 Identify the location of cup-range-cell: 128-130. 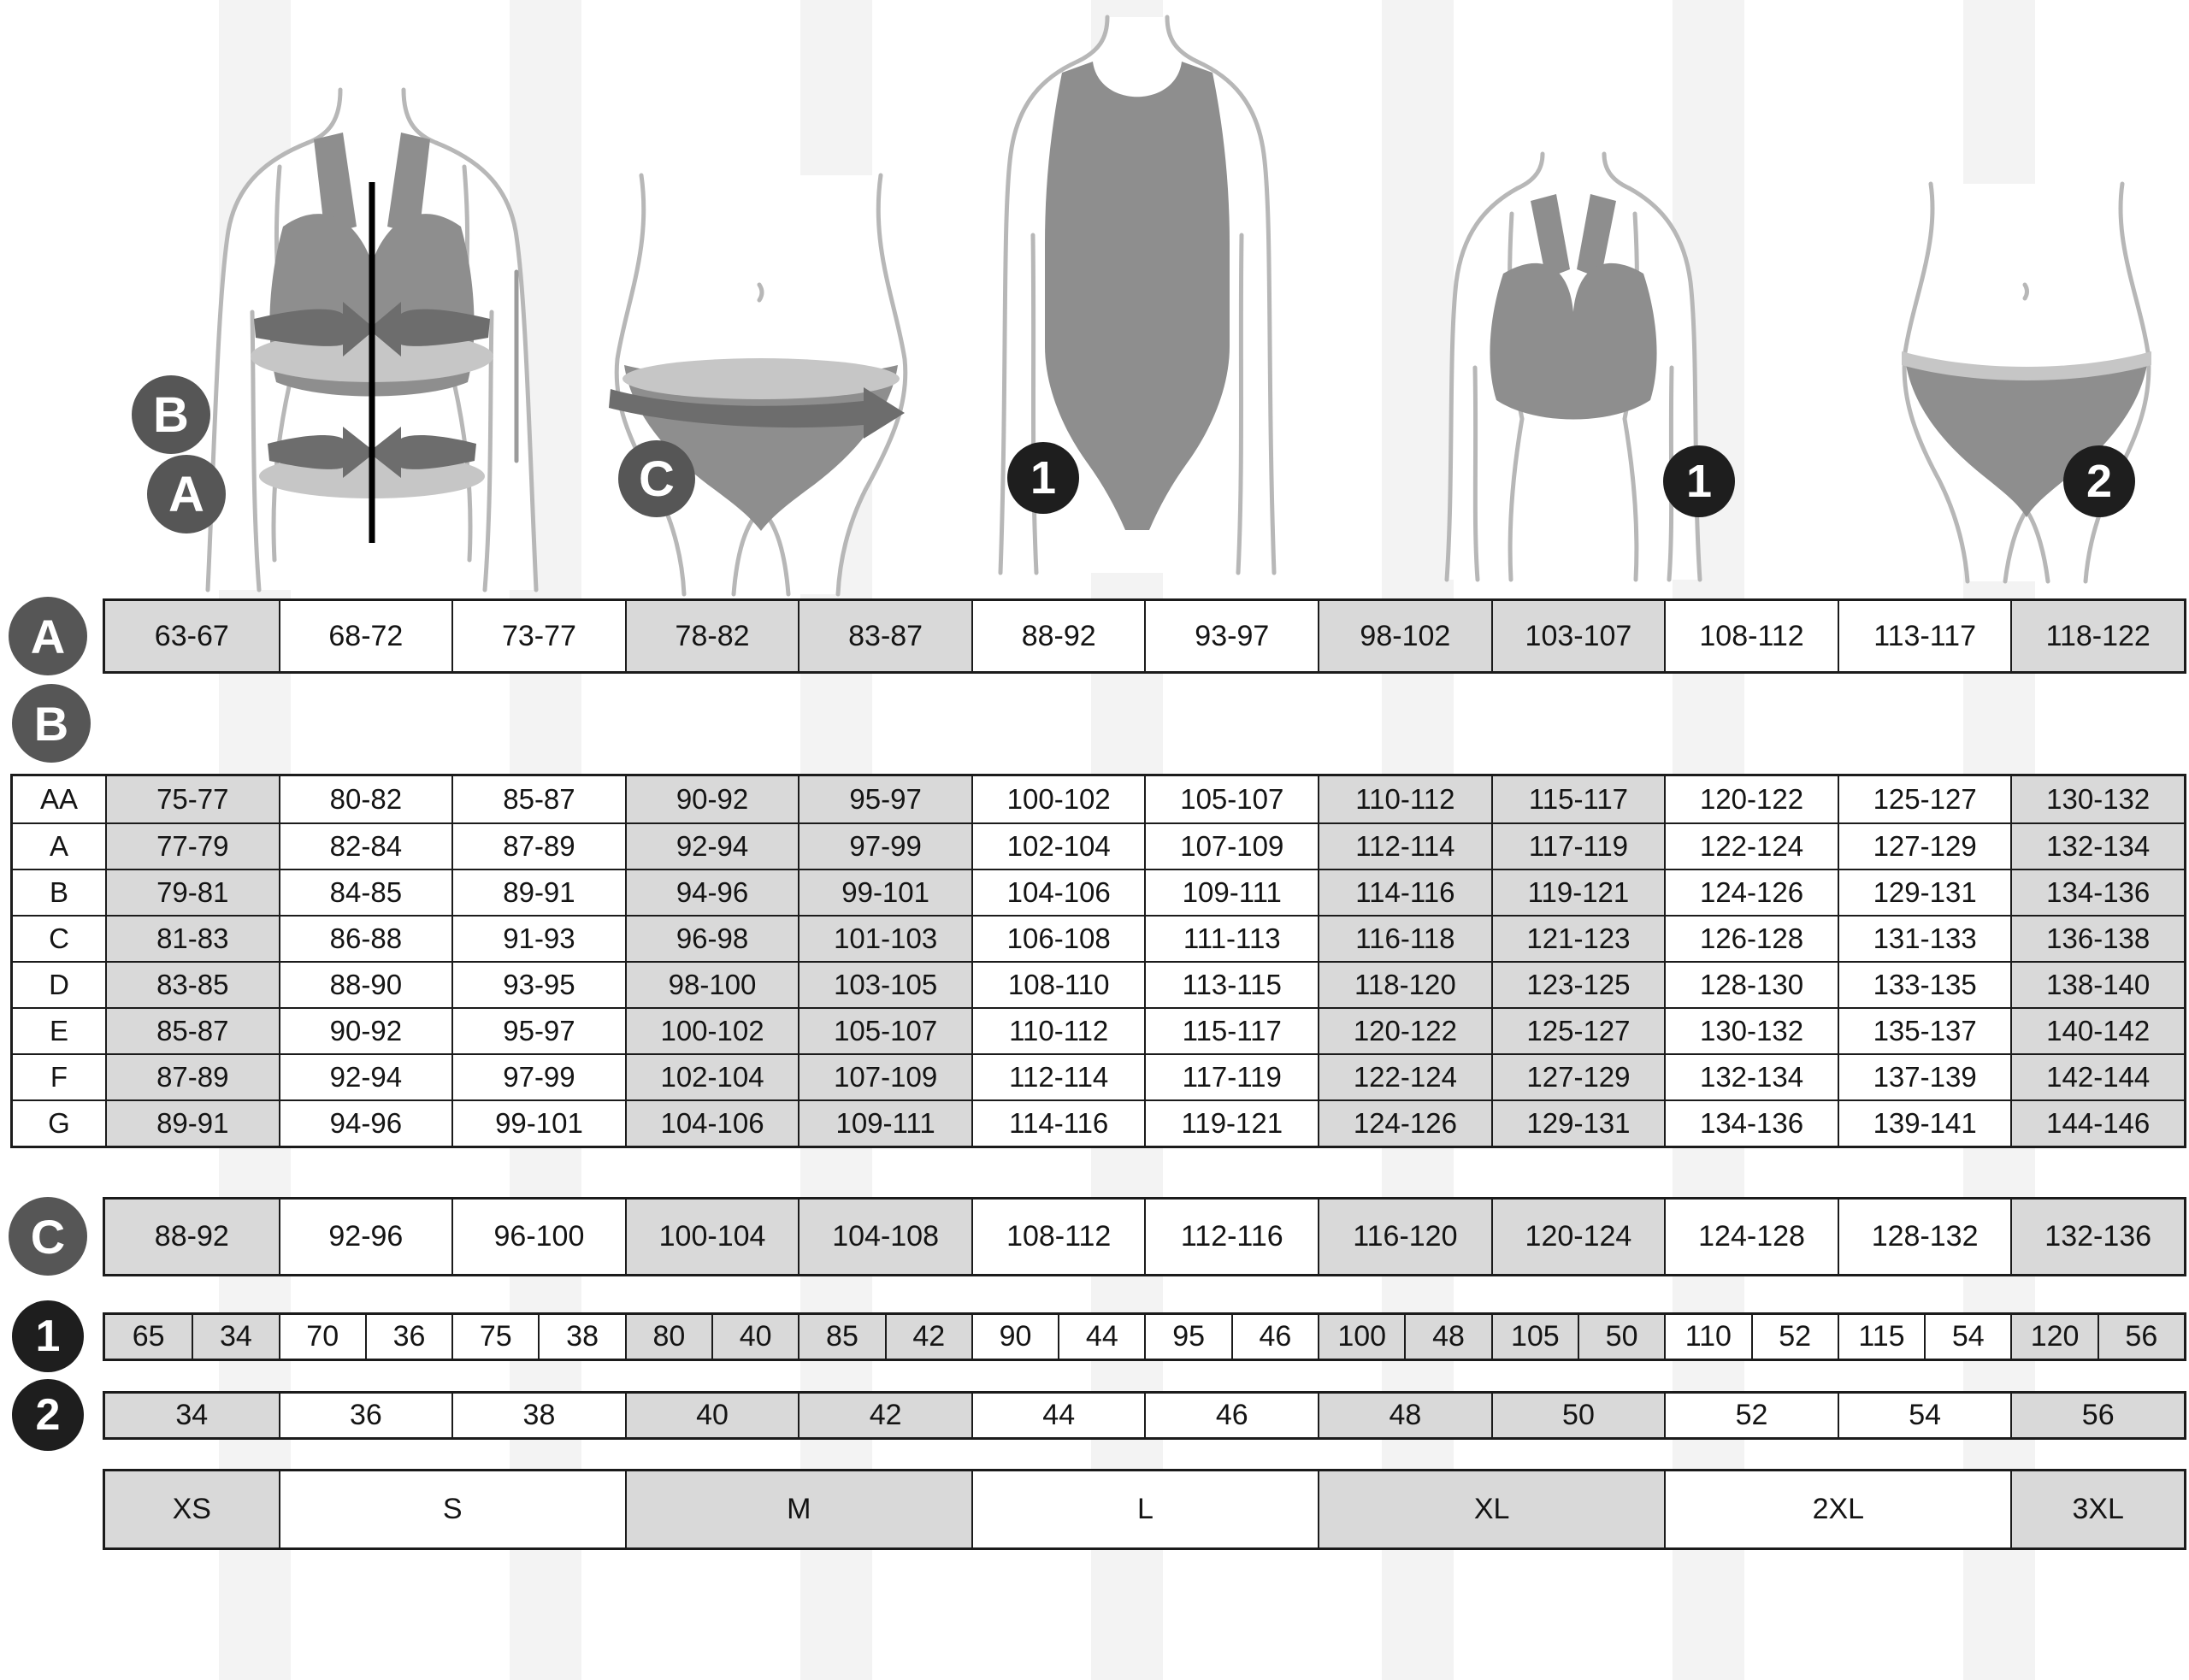
(1751, 985).